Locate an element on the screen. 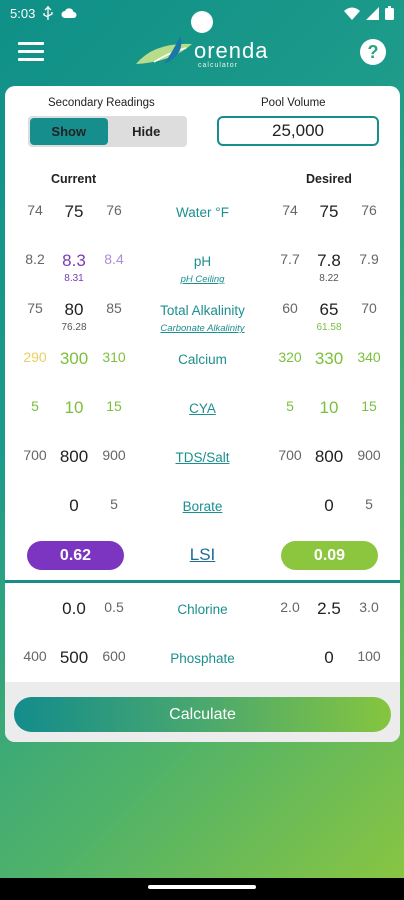 This screenshot has height=900, width=404. tds-current-value: 800 is located at coordinates (74, 456).